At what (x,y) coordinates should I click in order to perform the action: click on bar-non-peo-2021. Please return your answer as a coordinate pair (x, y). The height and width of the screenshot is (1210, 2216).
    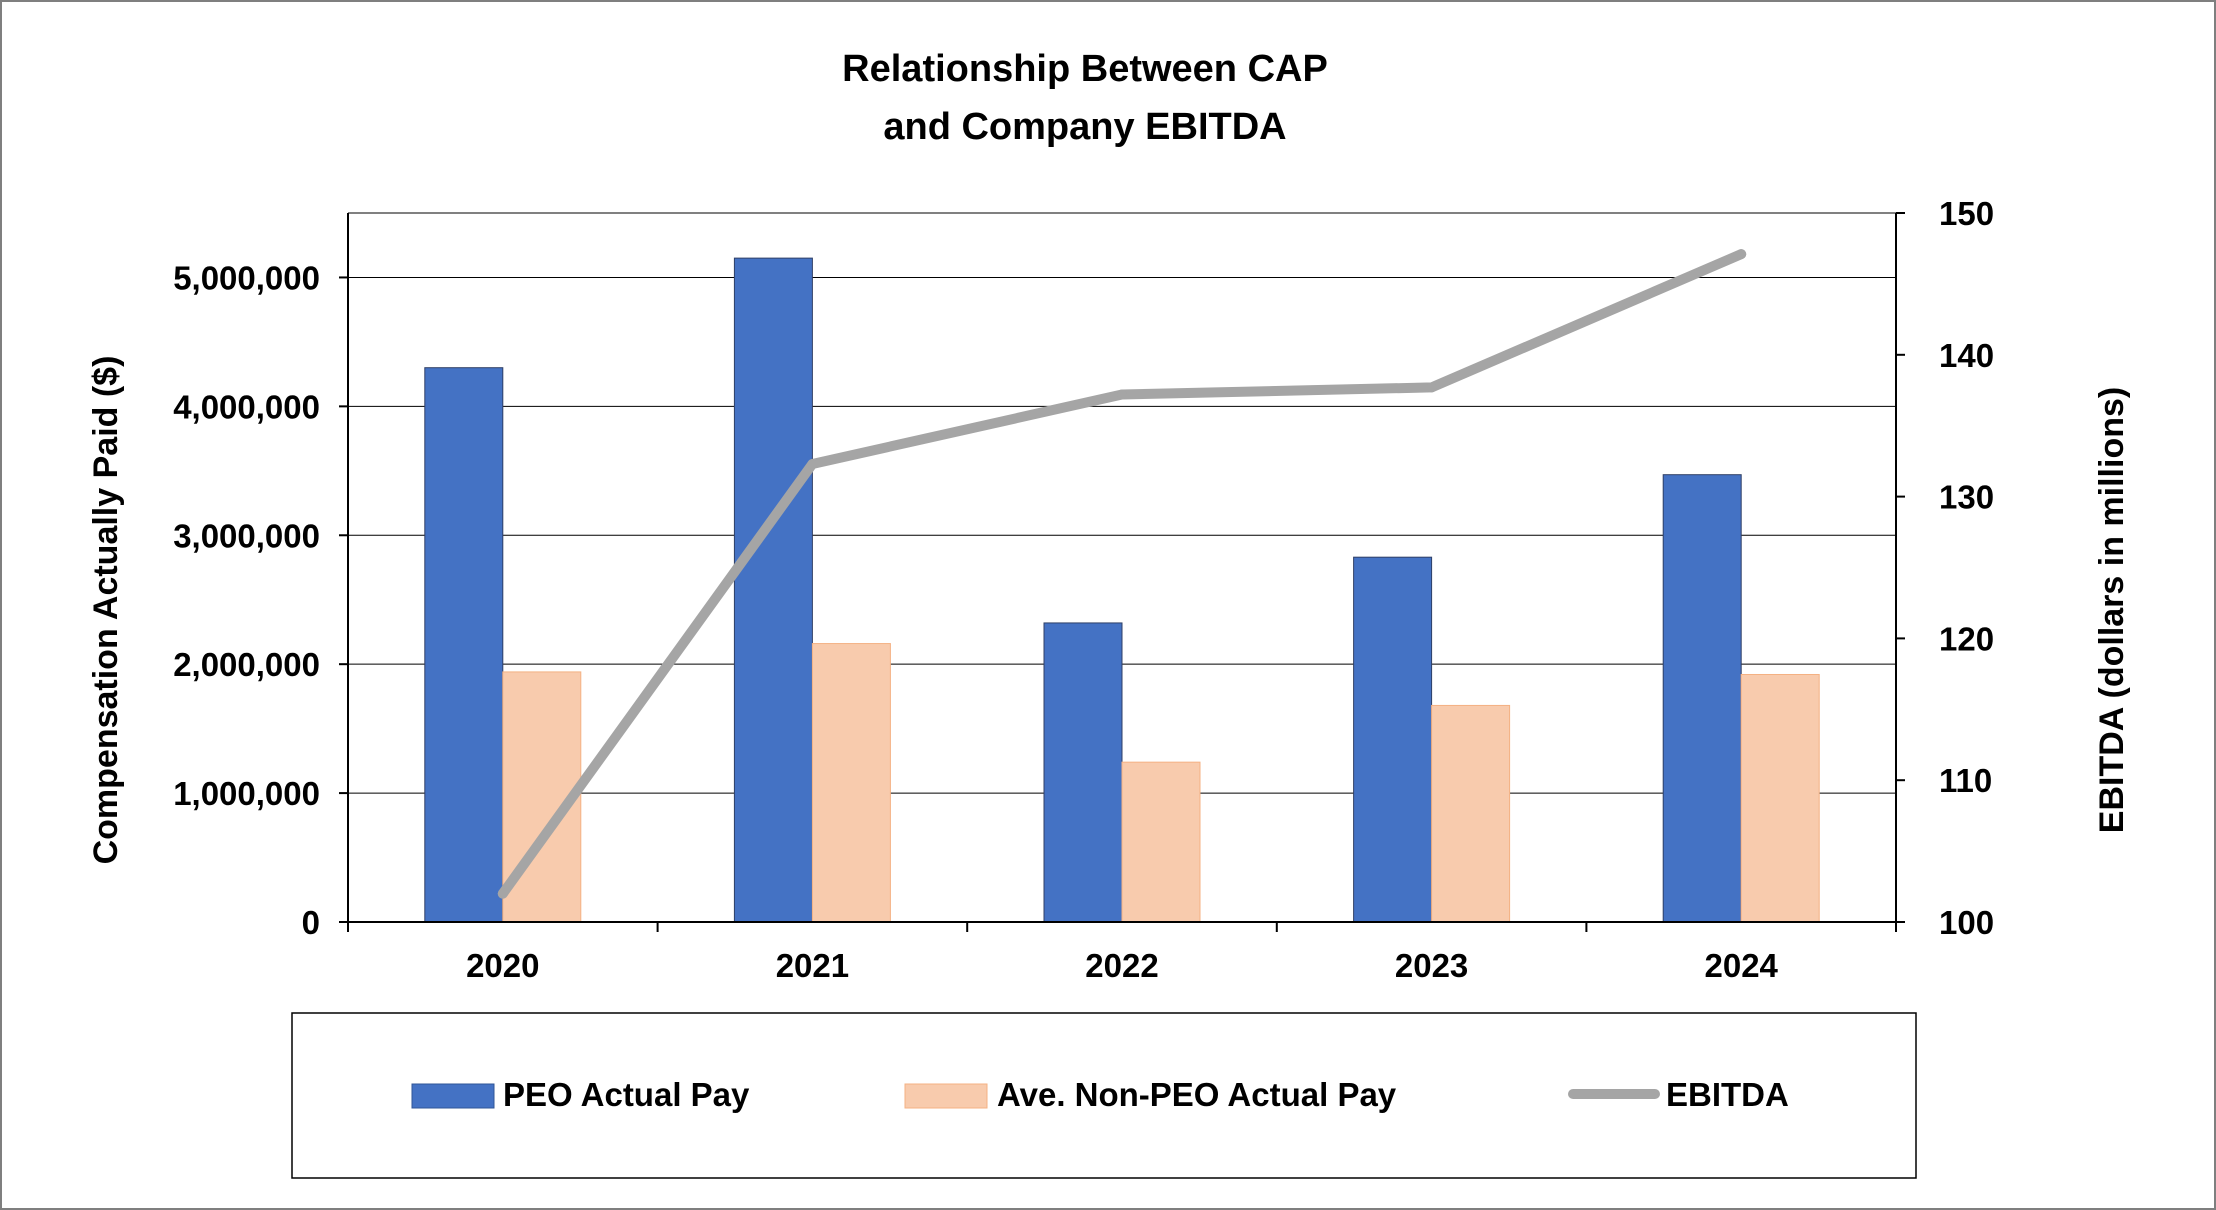
    Looking at the image, I should click on (851, 783).